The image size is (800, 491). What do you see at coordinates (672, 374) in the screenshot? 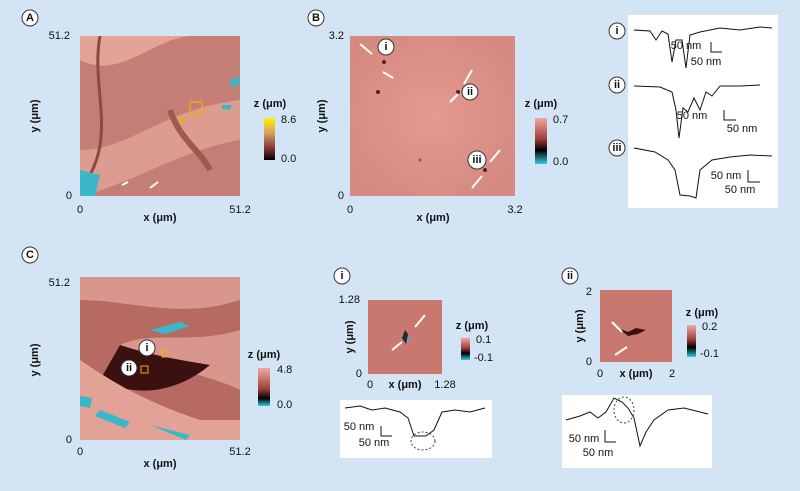
I see `x-tick-label: 2` at bounding box center [672, 374].